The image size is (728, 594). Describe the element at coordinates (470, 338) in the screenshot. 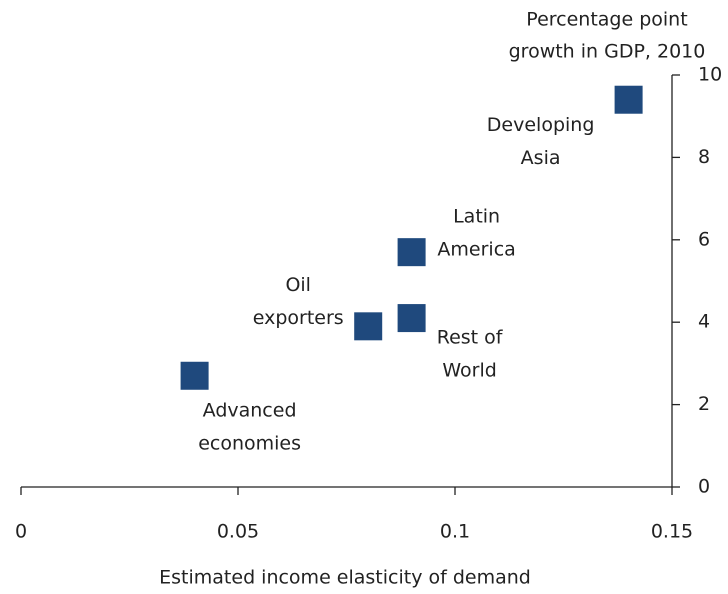

I see `point-label: Rest of` at that location.